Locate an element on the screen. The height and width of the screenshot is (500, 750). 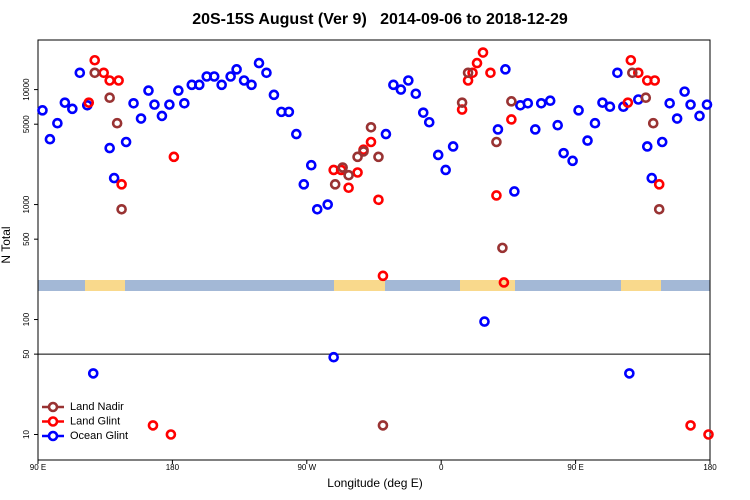
surface-band is located at coordinates (374, 285).